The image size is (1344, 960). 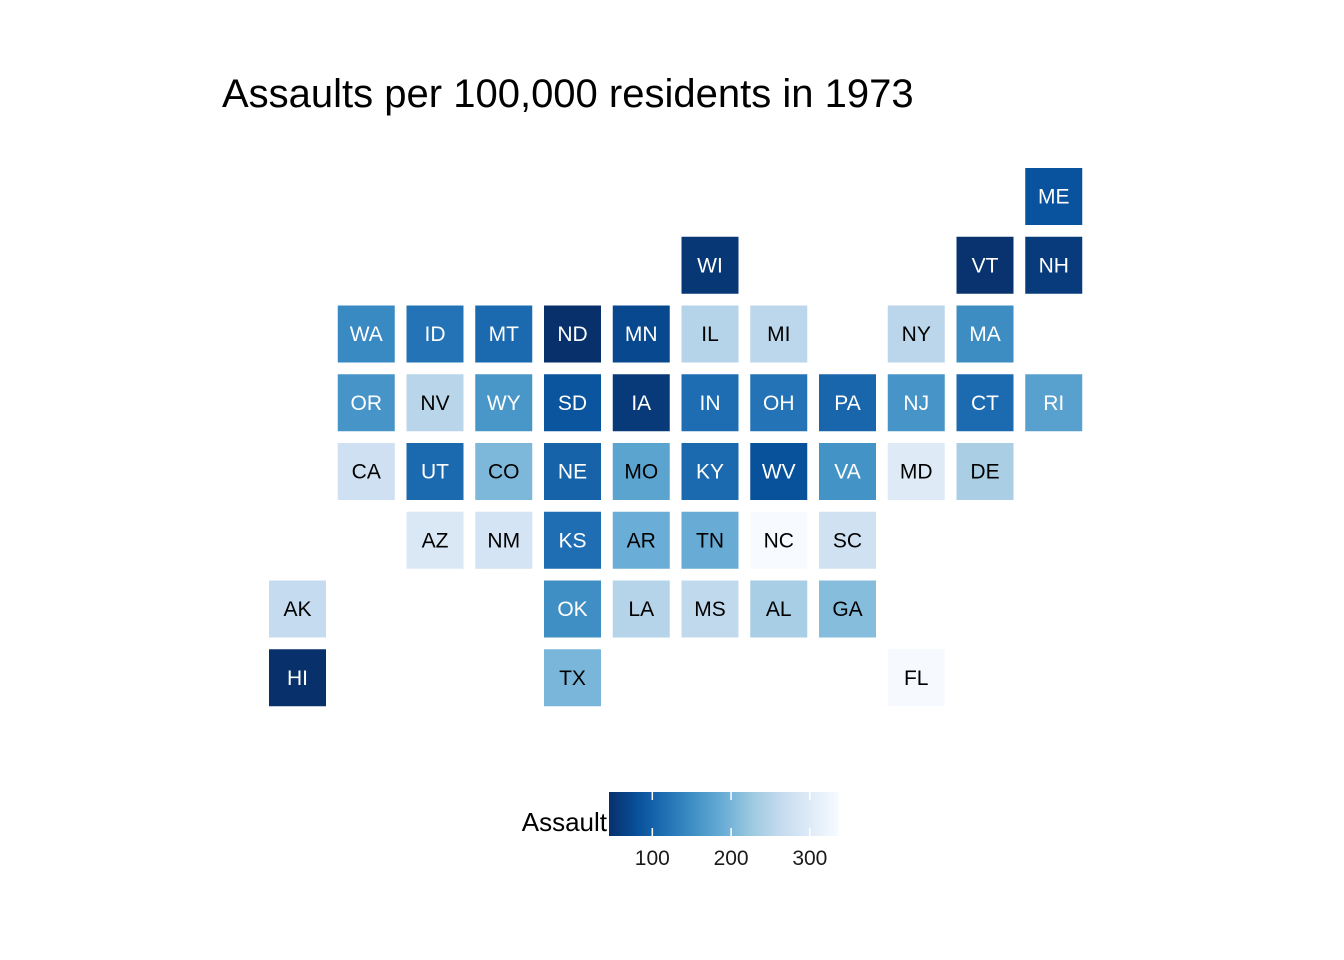 I want to click on state-tile-mo, so click(x=641, y=471).